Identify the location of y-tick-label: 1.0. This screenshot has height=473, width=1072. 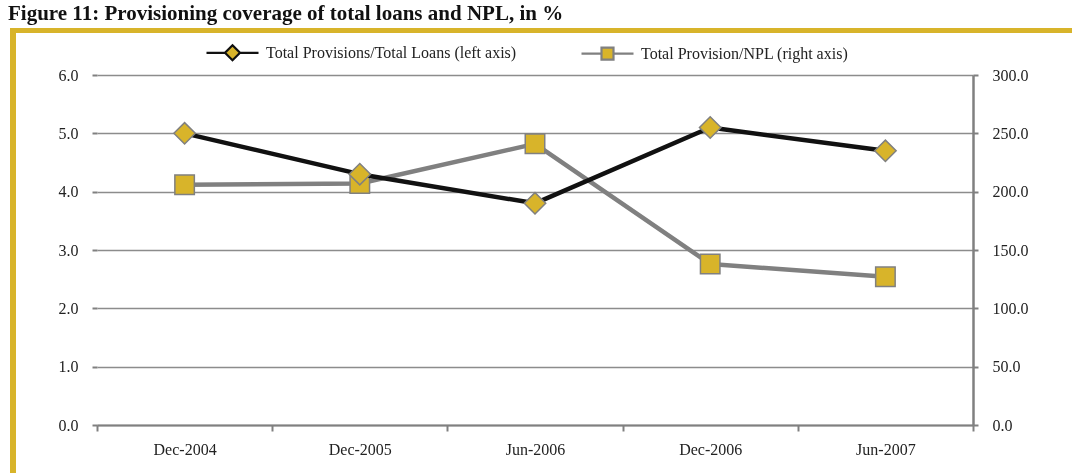
(68, 367).